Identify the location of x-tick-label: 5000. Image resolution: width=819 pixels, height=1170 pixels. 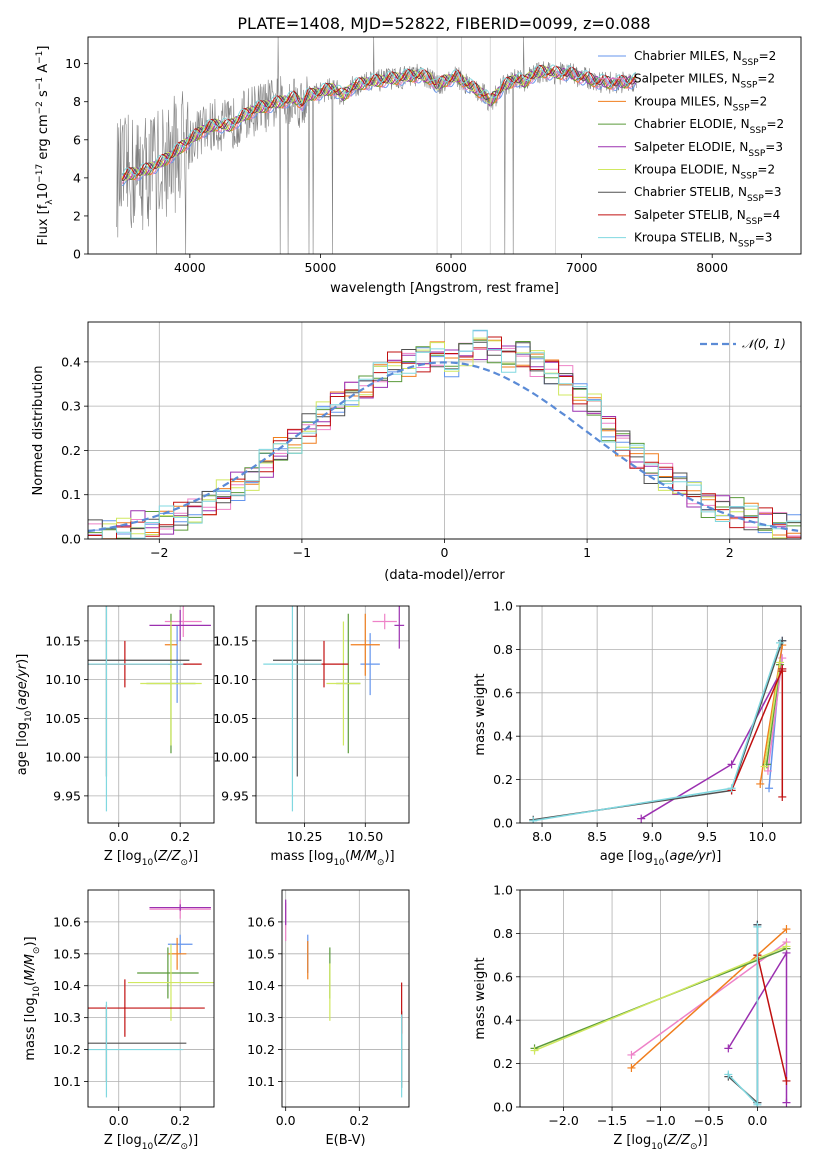
(321, 267).